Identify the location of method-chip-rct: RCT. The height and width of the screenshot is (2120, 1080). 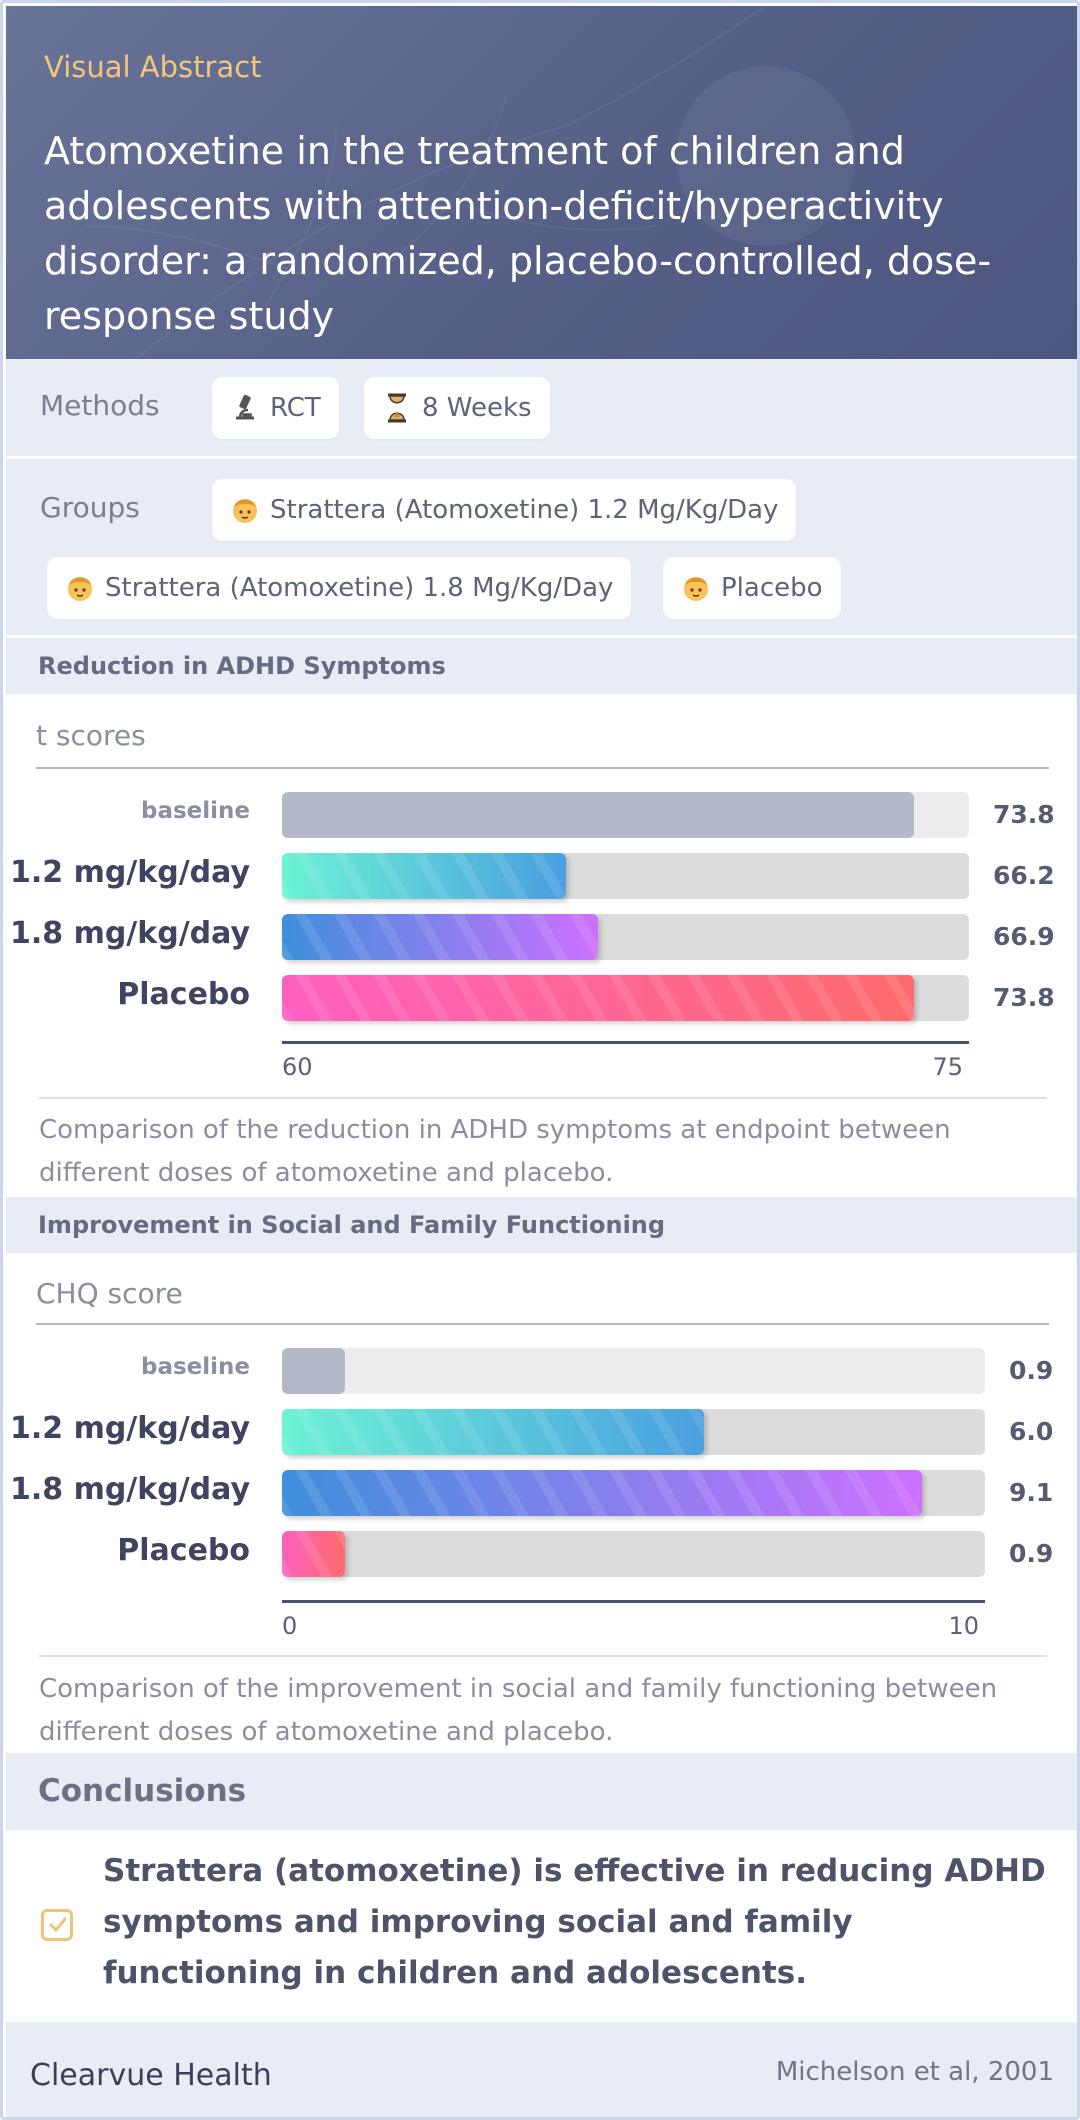
(275, 408).